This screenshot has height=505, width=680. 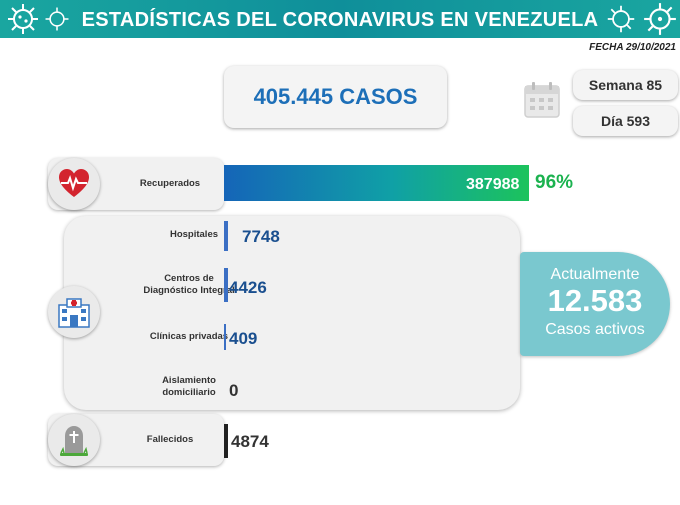 I want to click on report-date: FECHA 29/10/2021, so click(x=632, y=47).